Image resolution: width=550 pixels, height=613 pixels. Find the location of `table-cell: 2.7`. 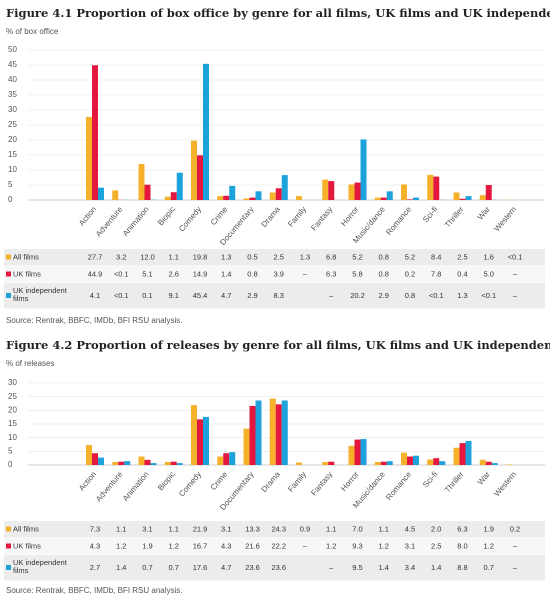

table-cell: 2.7 is located at coordinates (95, 567).